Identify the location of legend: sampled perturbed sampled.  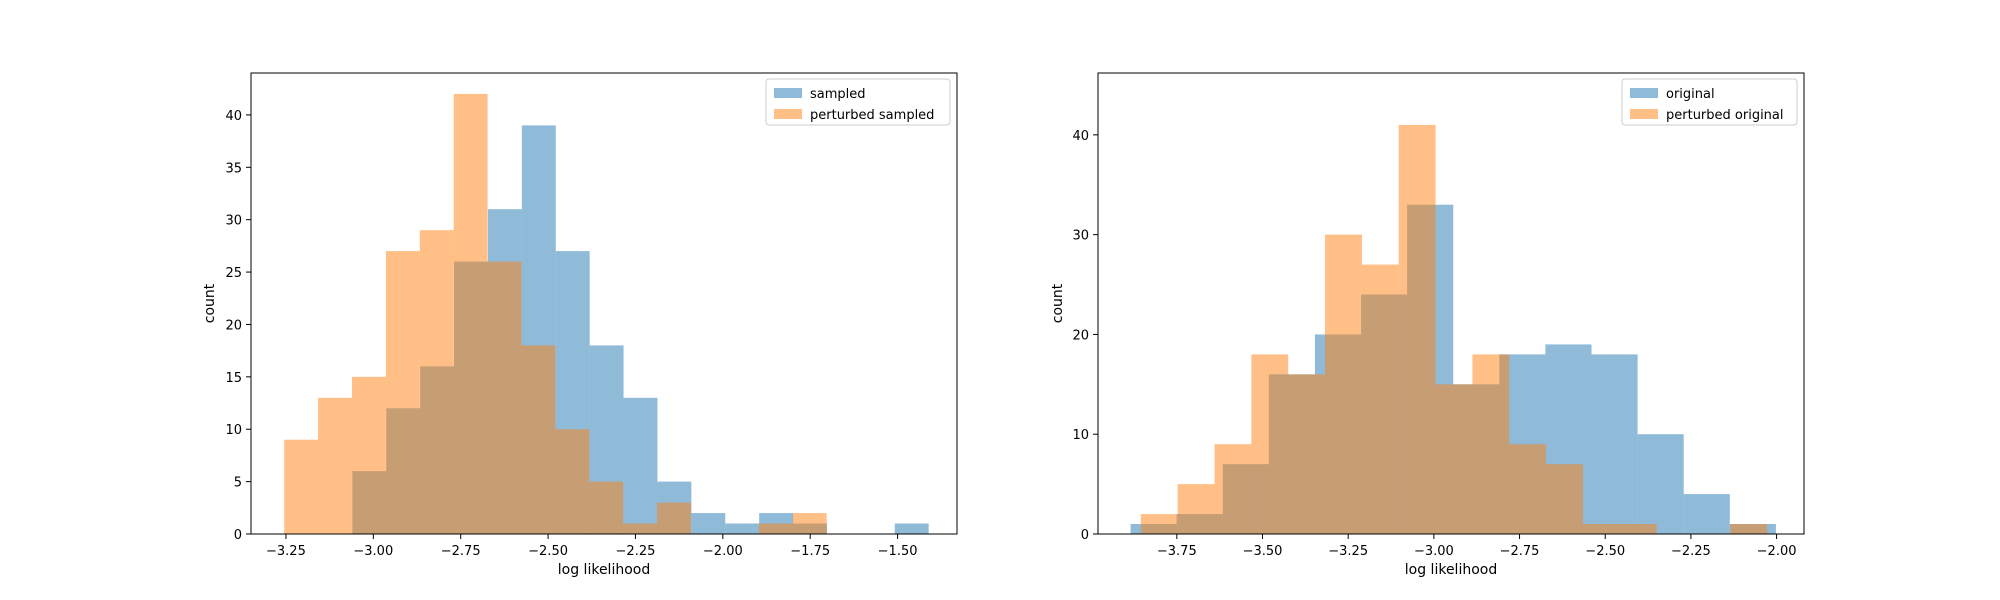
(858, 102).